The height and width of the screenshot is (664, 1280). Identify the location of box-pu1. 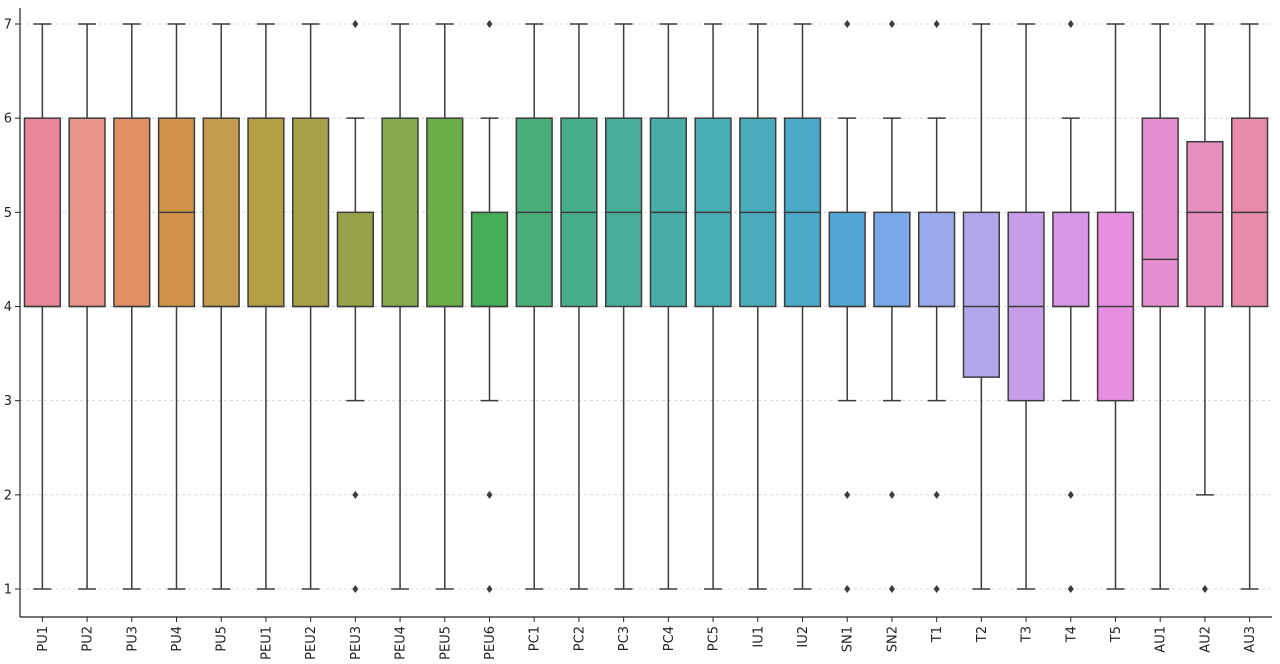
(42, 306).